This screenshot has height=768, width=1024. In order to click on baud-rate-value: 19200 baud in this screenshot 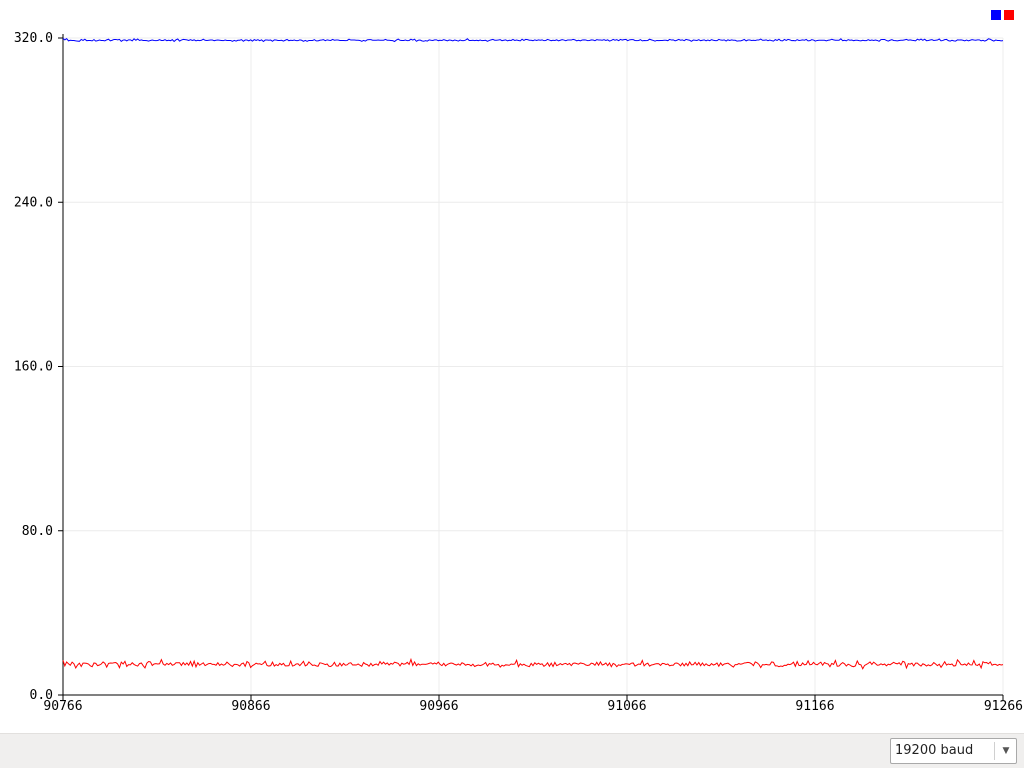, I will do `click(934, 750)`.